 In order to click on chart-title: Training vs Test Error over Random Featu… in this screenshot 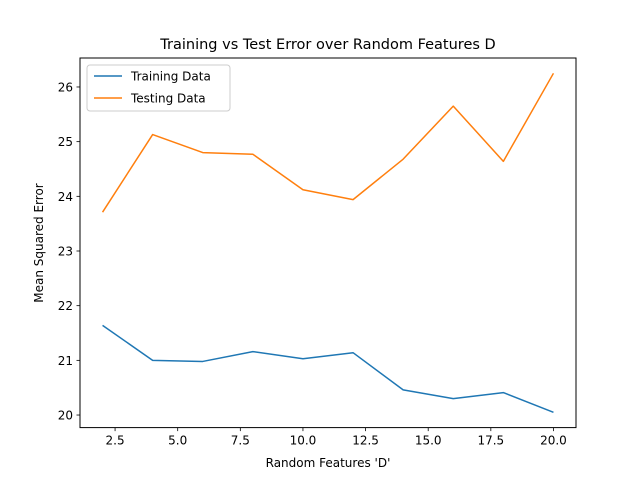, I will do `click(327, 45)`.